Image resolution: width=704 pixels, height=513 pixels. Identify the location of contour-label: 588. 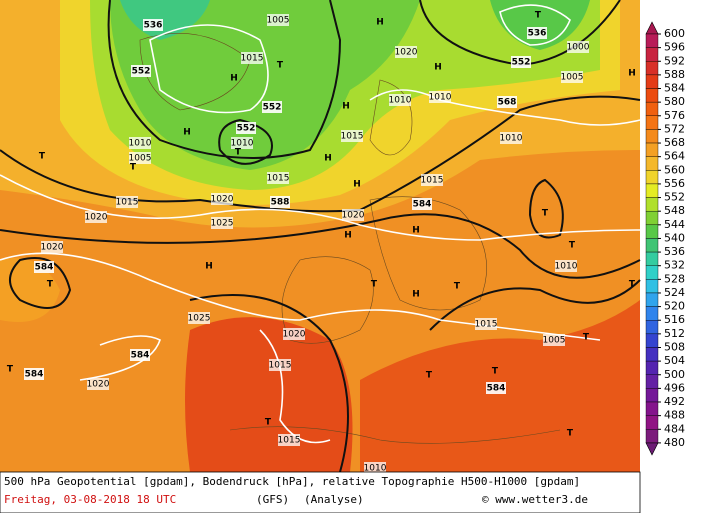
(280, 203).